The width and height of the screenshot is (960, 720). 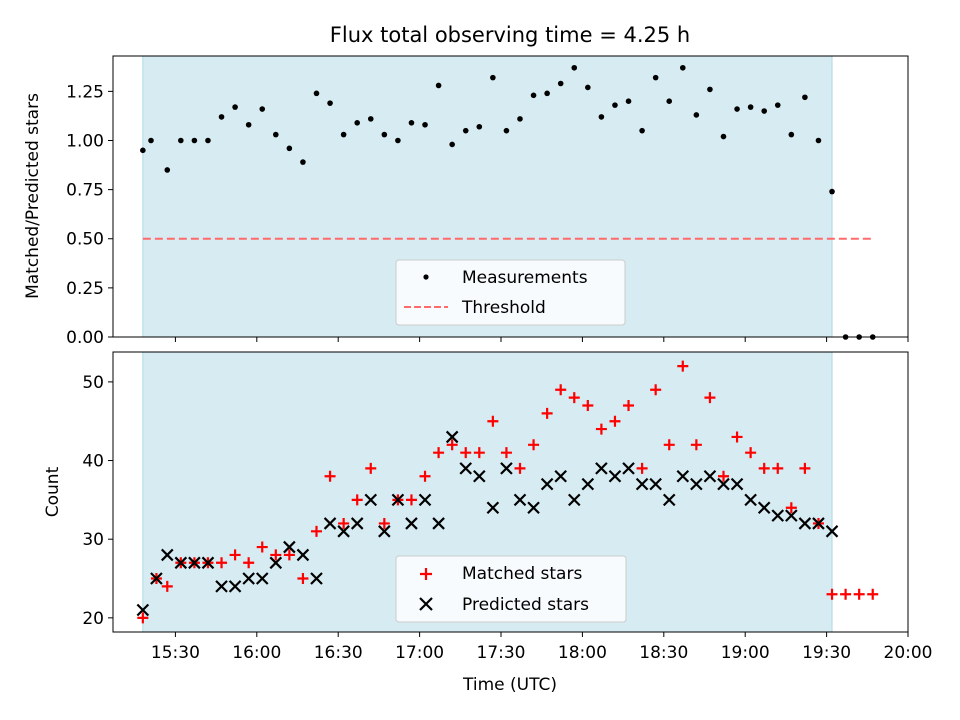 What do you see at coordinates (525, 605) in the screenshot?
I see `legend-label-predicted: Predicted stars` at bounding box center [525, 605].